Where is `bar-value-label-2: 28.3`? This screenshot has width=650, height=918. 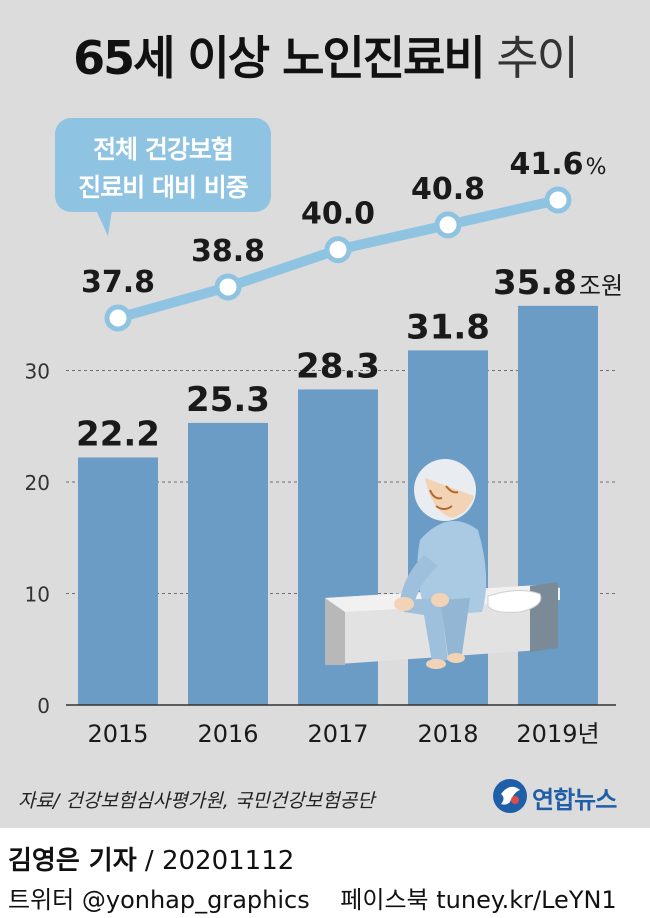
bar-value-label-2: 28.3 is located at coordinates (338, 366).